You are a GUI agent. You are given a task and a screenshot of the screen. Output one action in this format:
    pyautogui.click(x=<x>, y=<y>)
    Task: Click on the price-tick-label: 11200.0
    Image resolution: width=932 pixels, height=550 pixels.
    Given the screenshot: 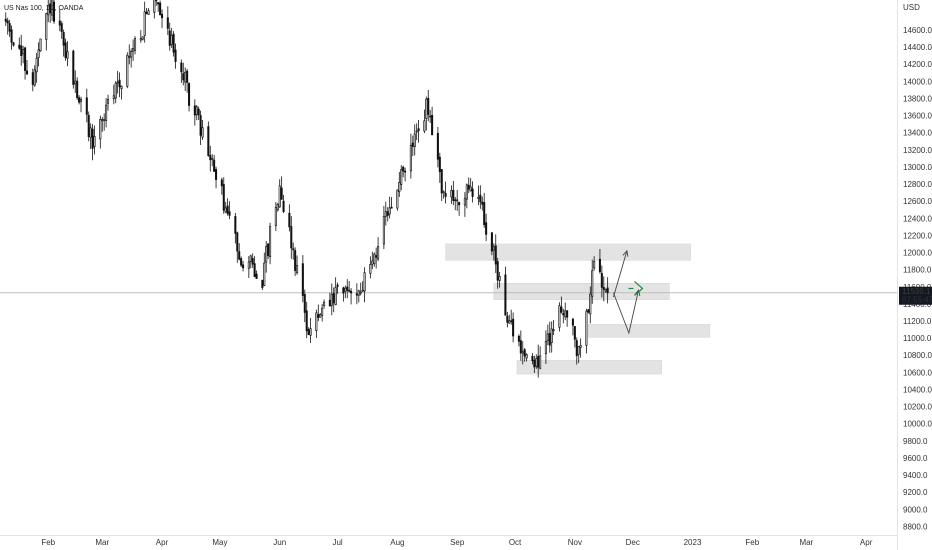 What is the action you would take?
    pyautogui.click(x=917, y=321)
    